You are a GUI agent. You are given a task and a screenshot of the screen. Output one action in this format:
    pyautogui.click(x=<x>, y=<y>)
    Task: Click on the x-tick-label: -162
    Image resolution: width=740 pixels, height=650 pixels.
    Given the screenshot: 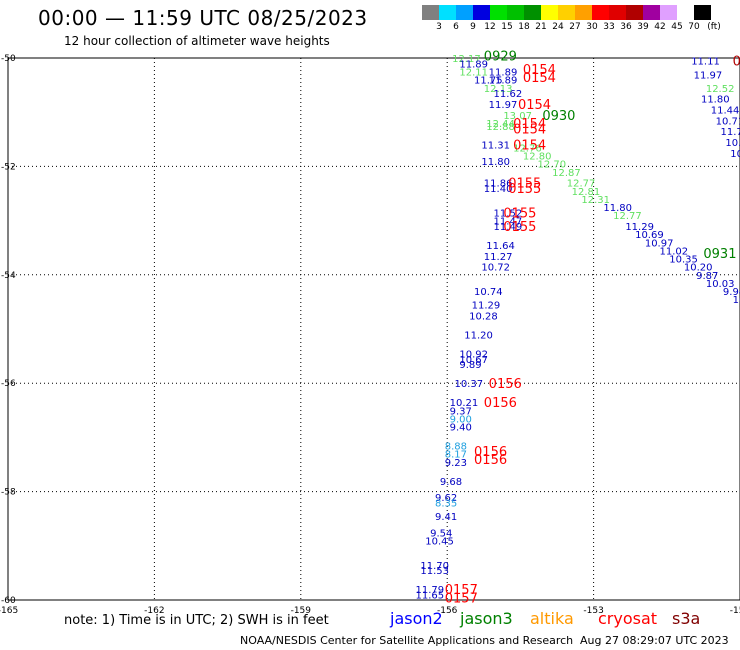 What is the action you would take?
    pyautogui.click(x=154, y=611)
    